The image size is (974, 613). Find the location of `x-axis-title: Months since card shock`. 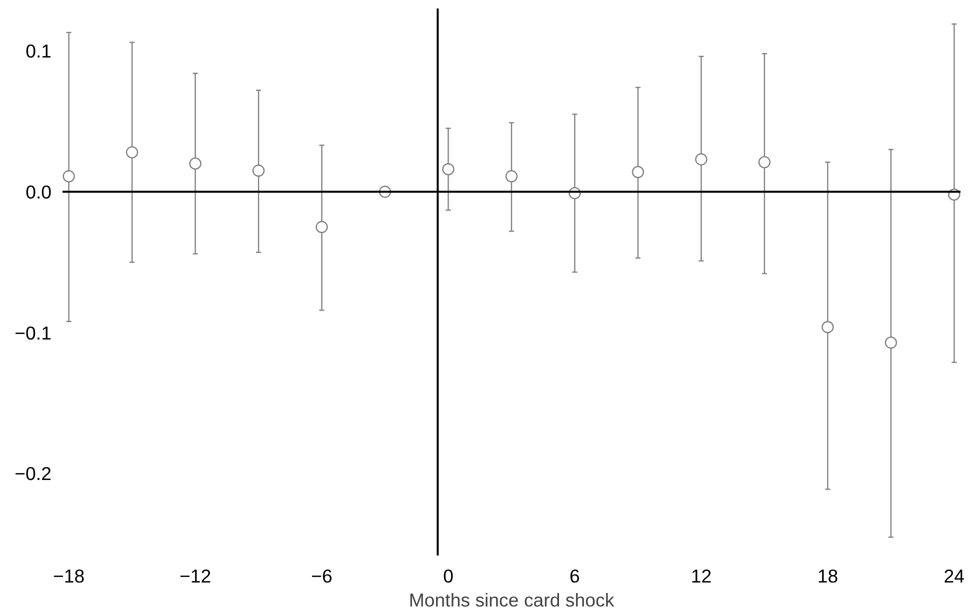

x-axis-title: Months since card shock is located at coordinates (511, 600).